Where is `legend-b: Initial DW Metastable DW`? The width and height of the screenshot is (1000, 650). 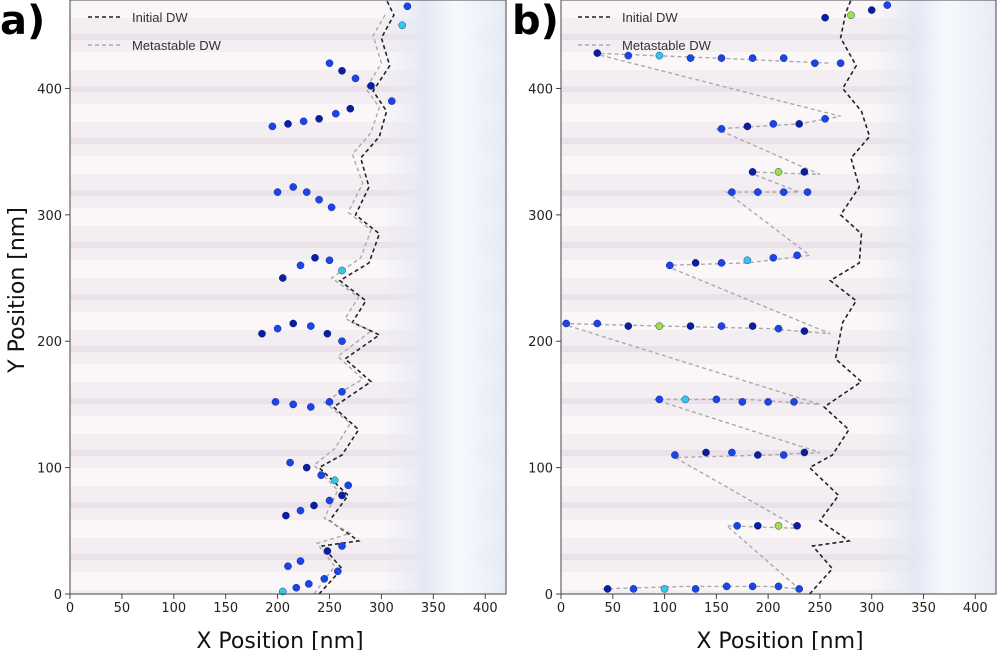 legend-b: Initial DW Metastable DW is located at coordinates (645, 31).